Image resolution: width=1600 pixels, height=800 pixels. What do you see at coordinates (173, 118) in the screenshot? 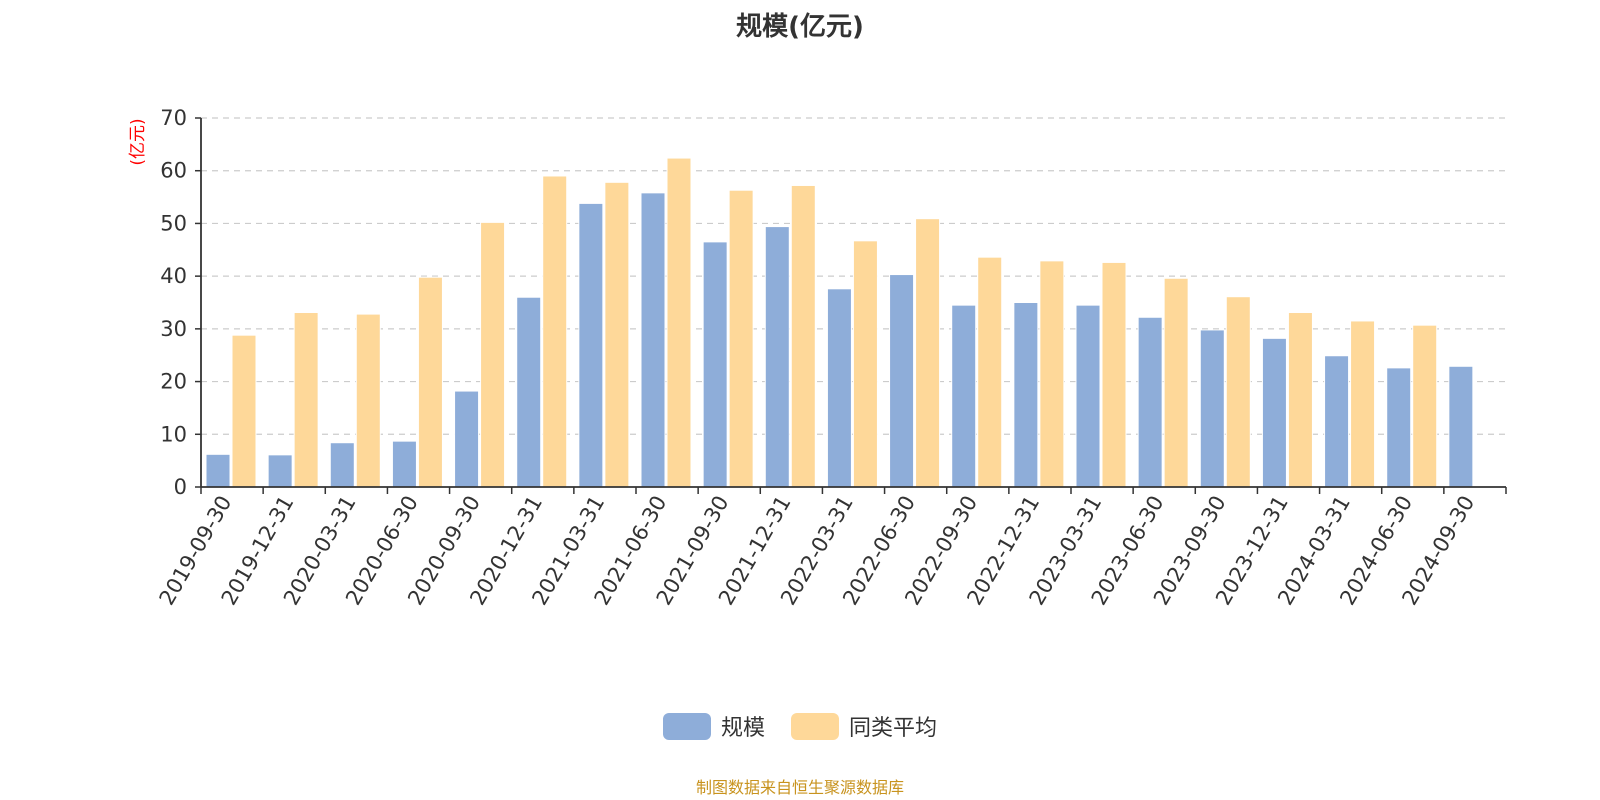
I see `y-tick-label-70: 70` at bounding box center [173, 118].